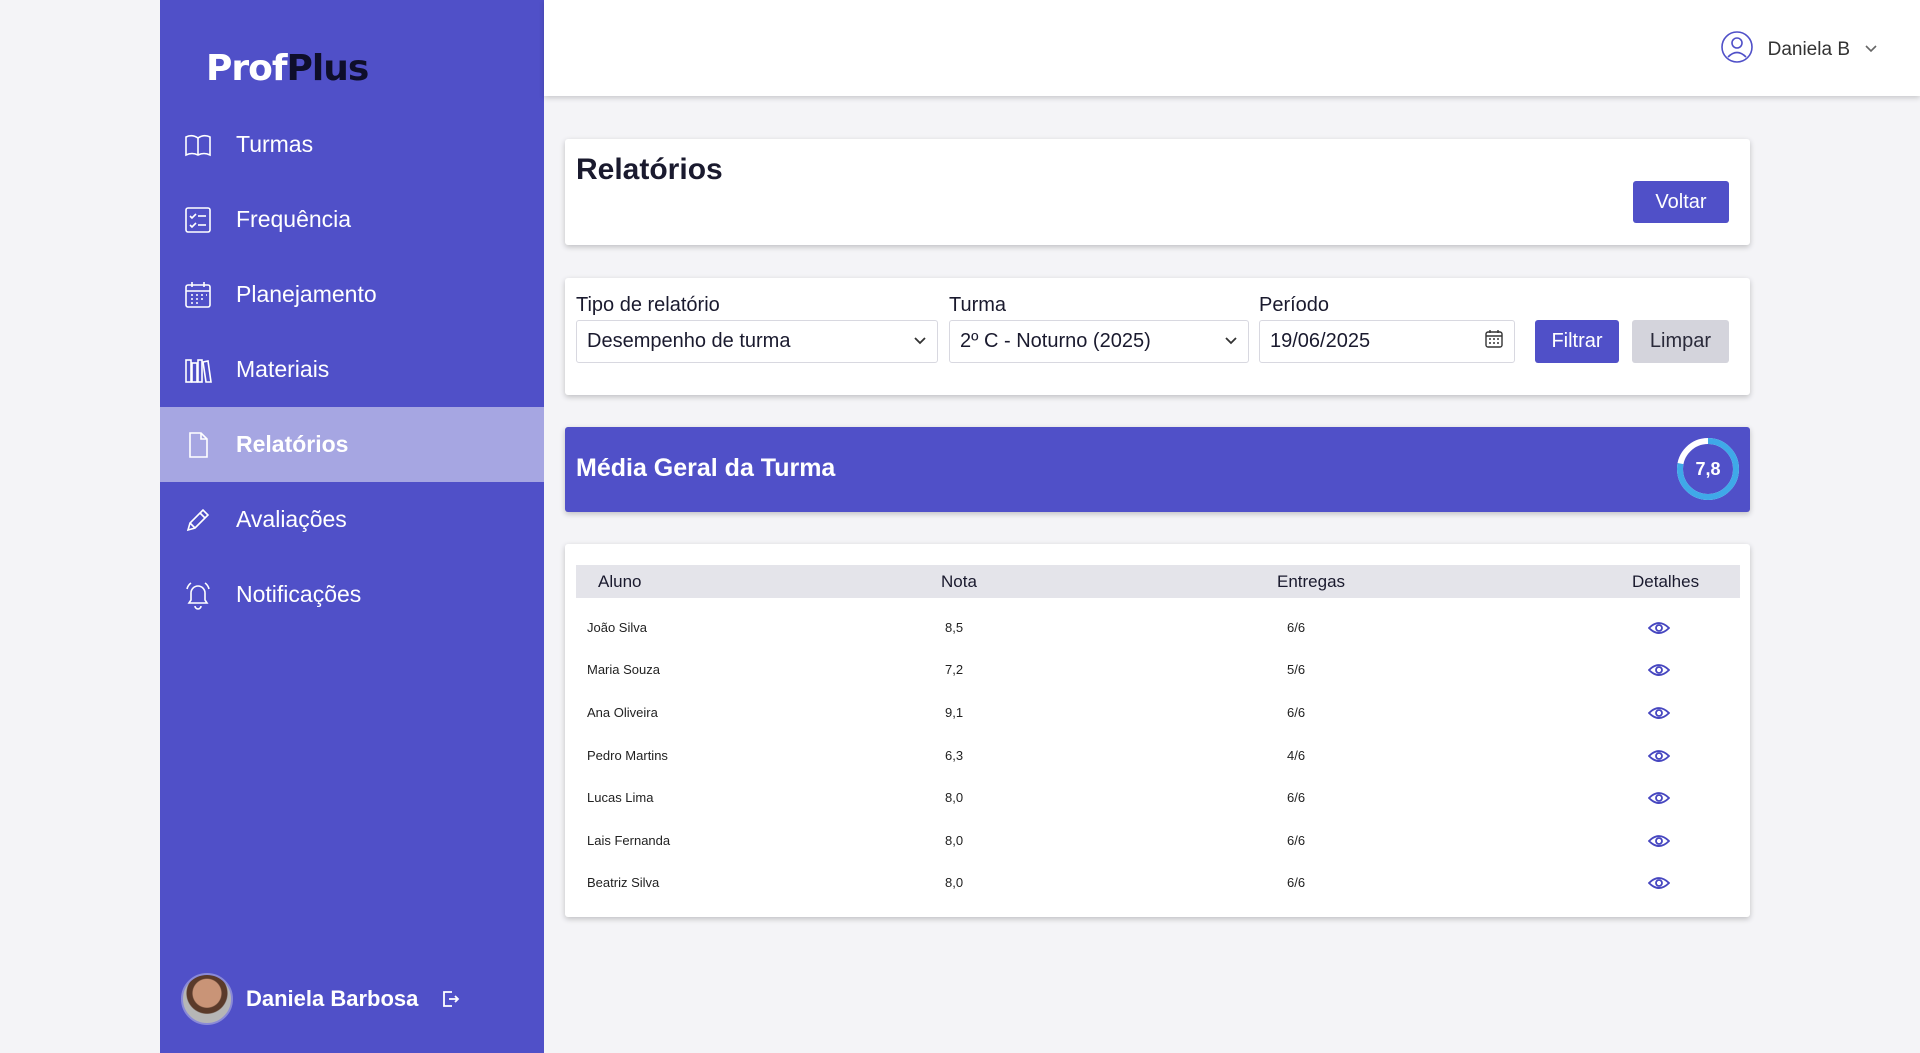 The image size is (1920, 1053). I want to click on period-value: 19/06/2025, so click(1320, 341).